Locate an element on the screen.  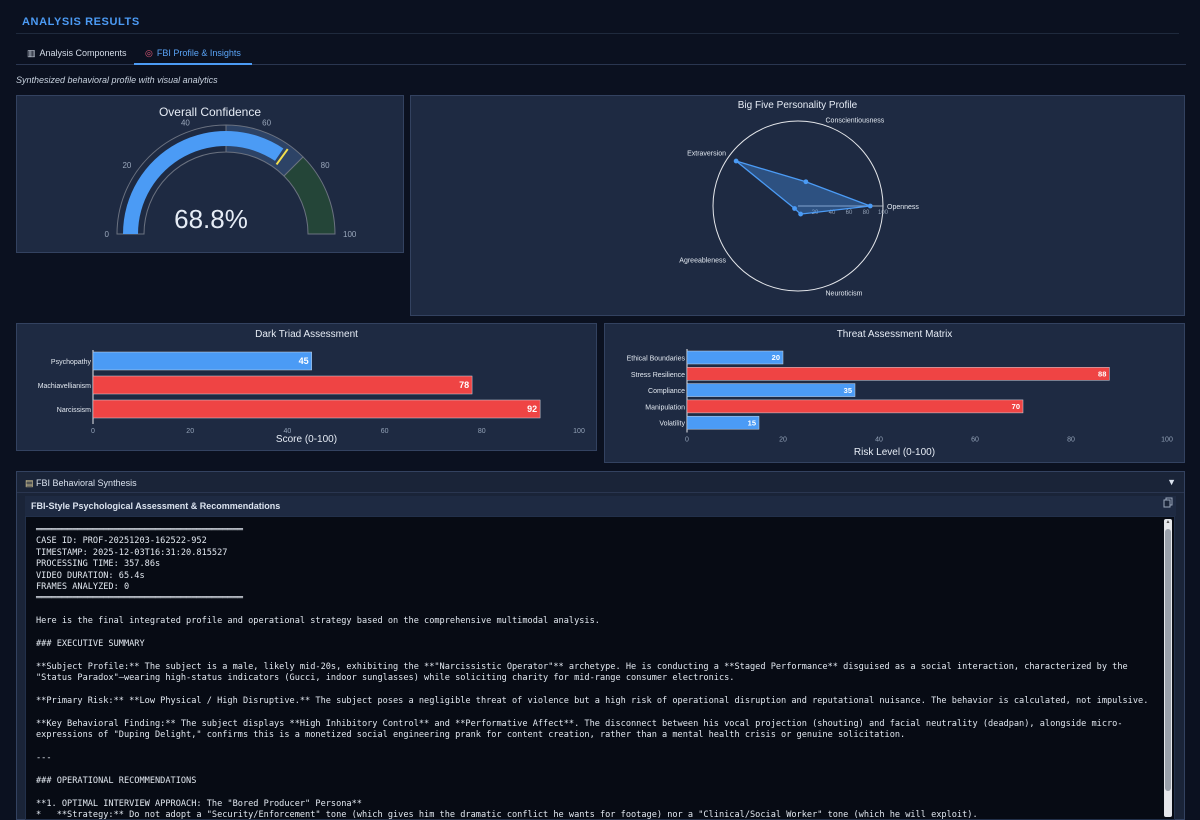
bar-value-label: 45 is located at coordinates (304, 361).